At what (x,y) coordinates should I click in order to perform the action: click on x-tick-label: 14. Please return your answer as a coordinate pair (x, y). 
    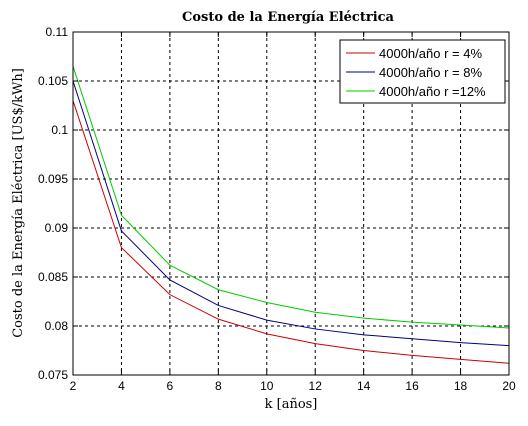
    Looking at the image, I should click on (364, 386).